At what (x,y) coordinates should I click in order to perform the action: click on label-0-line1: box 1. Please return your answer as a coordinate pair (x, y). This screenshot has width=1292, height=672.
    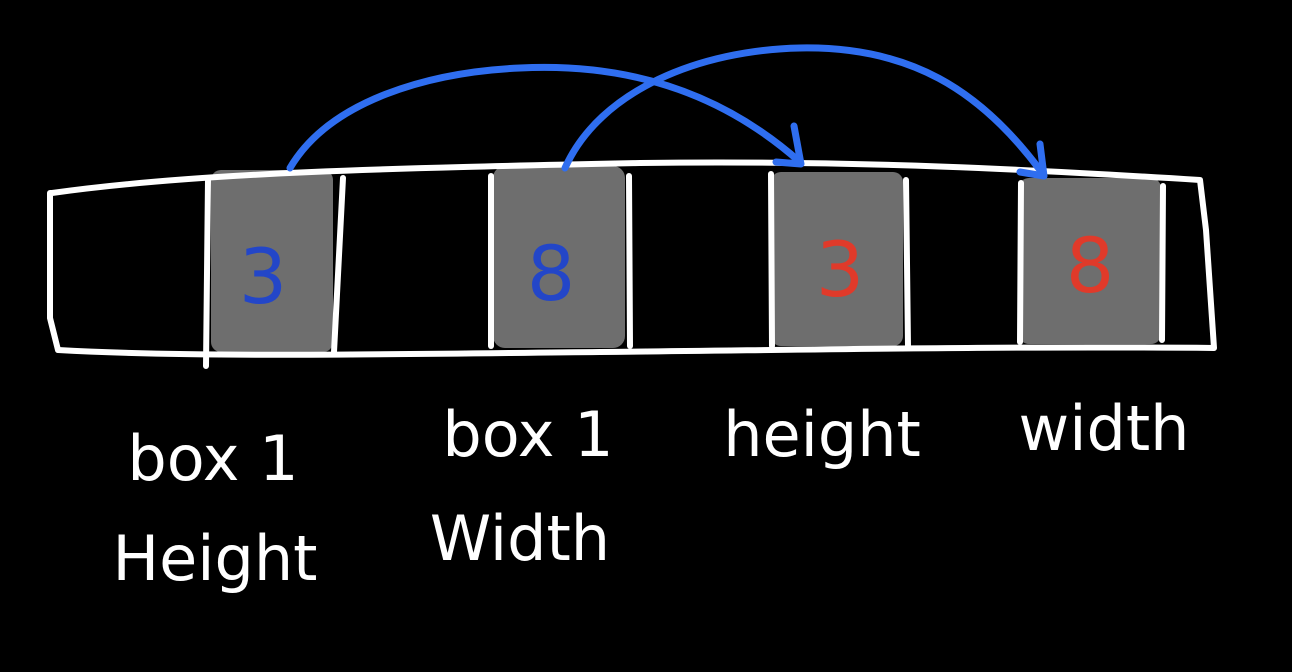
    Looking at the image, I should click on (212, 458).